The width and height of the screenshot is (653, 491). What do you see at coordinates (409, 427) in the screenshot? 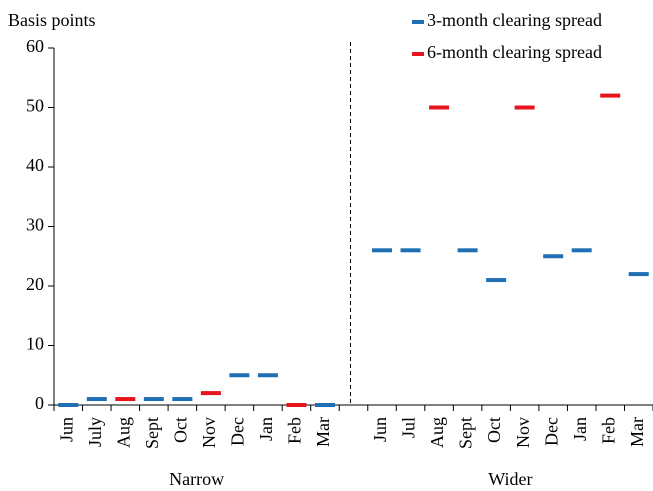
I see `x-tick-label: Jul` at bounding box center [409, 427].